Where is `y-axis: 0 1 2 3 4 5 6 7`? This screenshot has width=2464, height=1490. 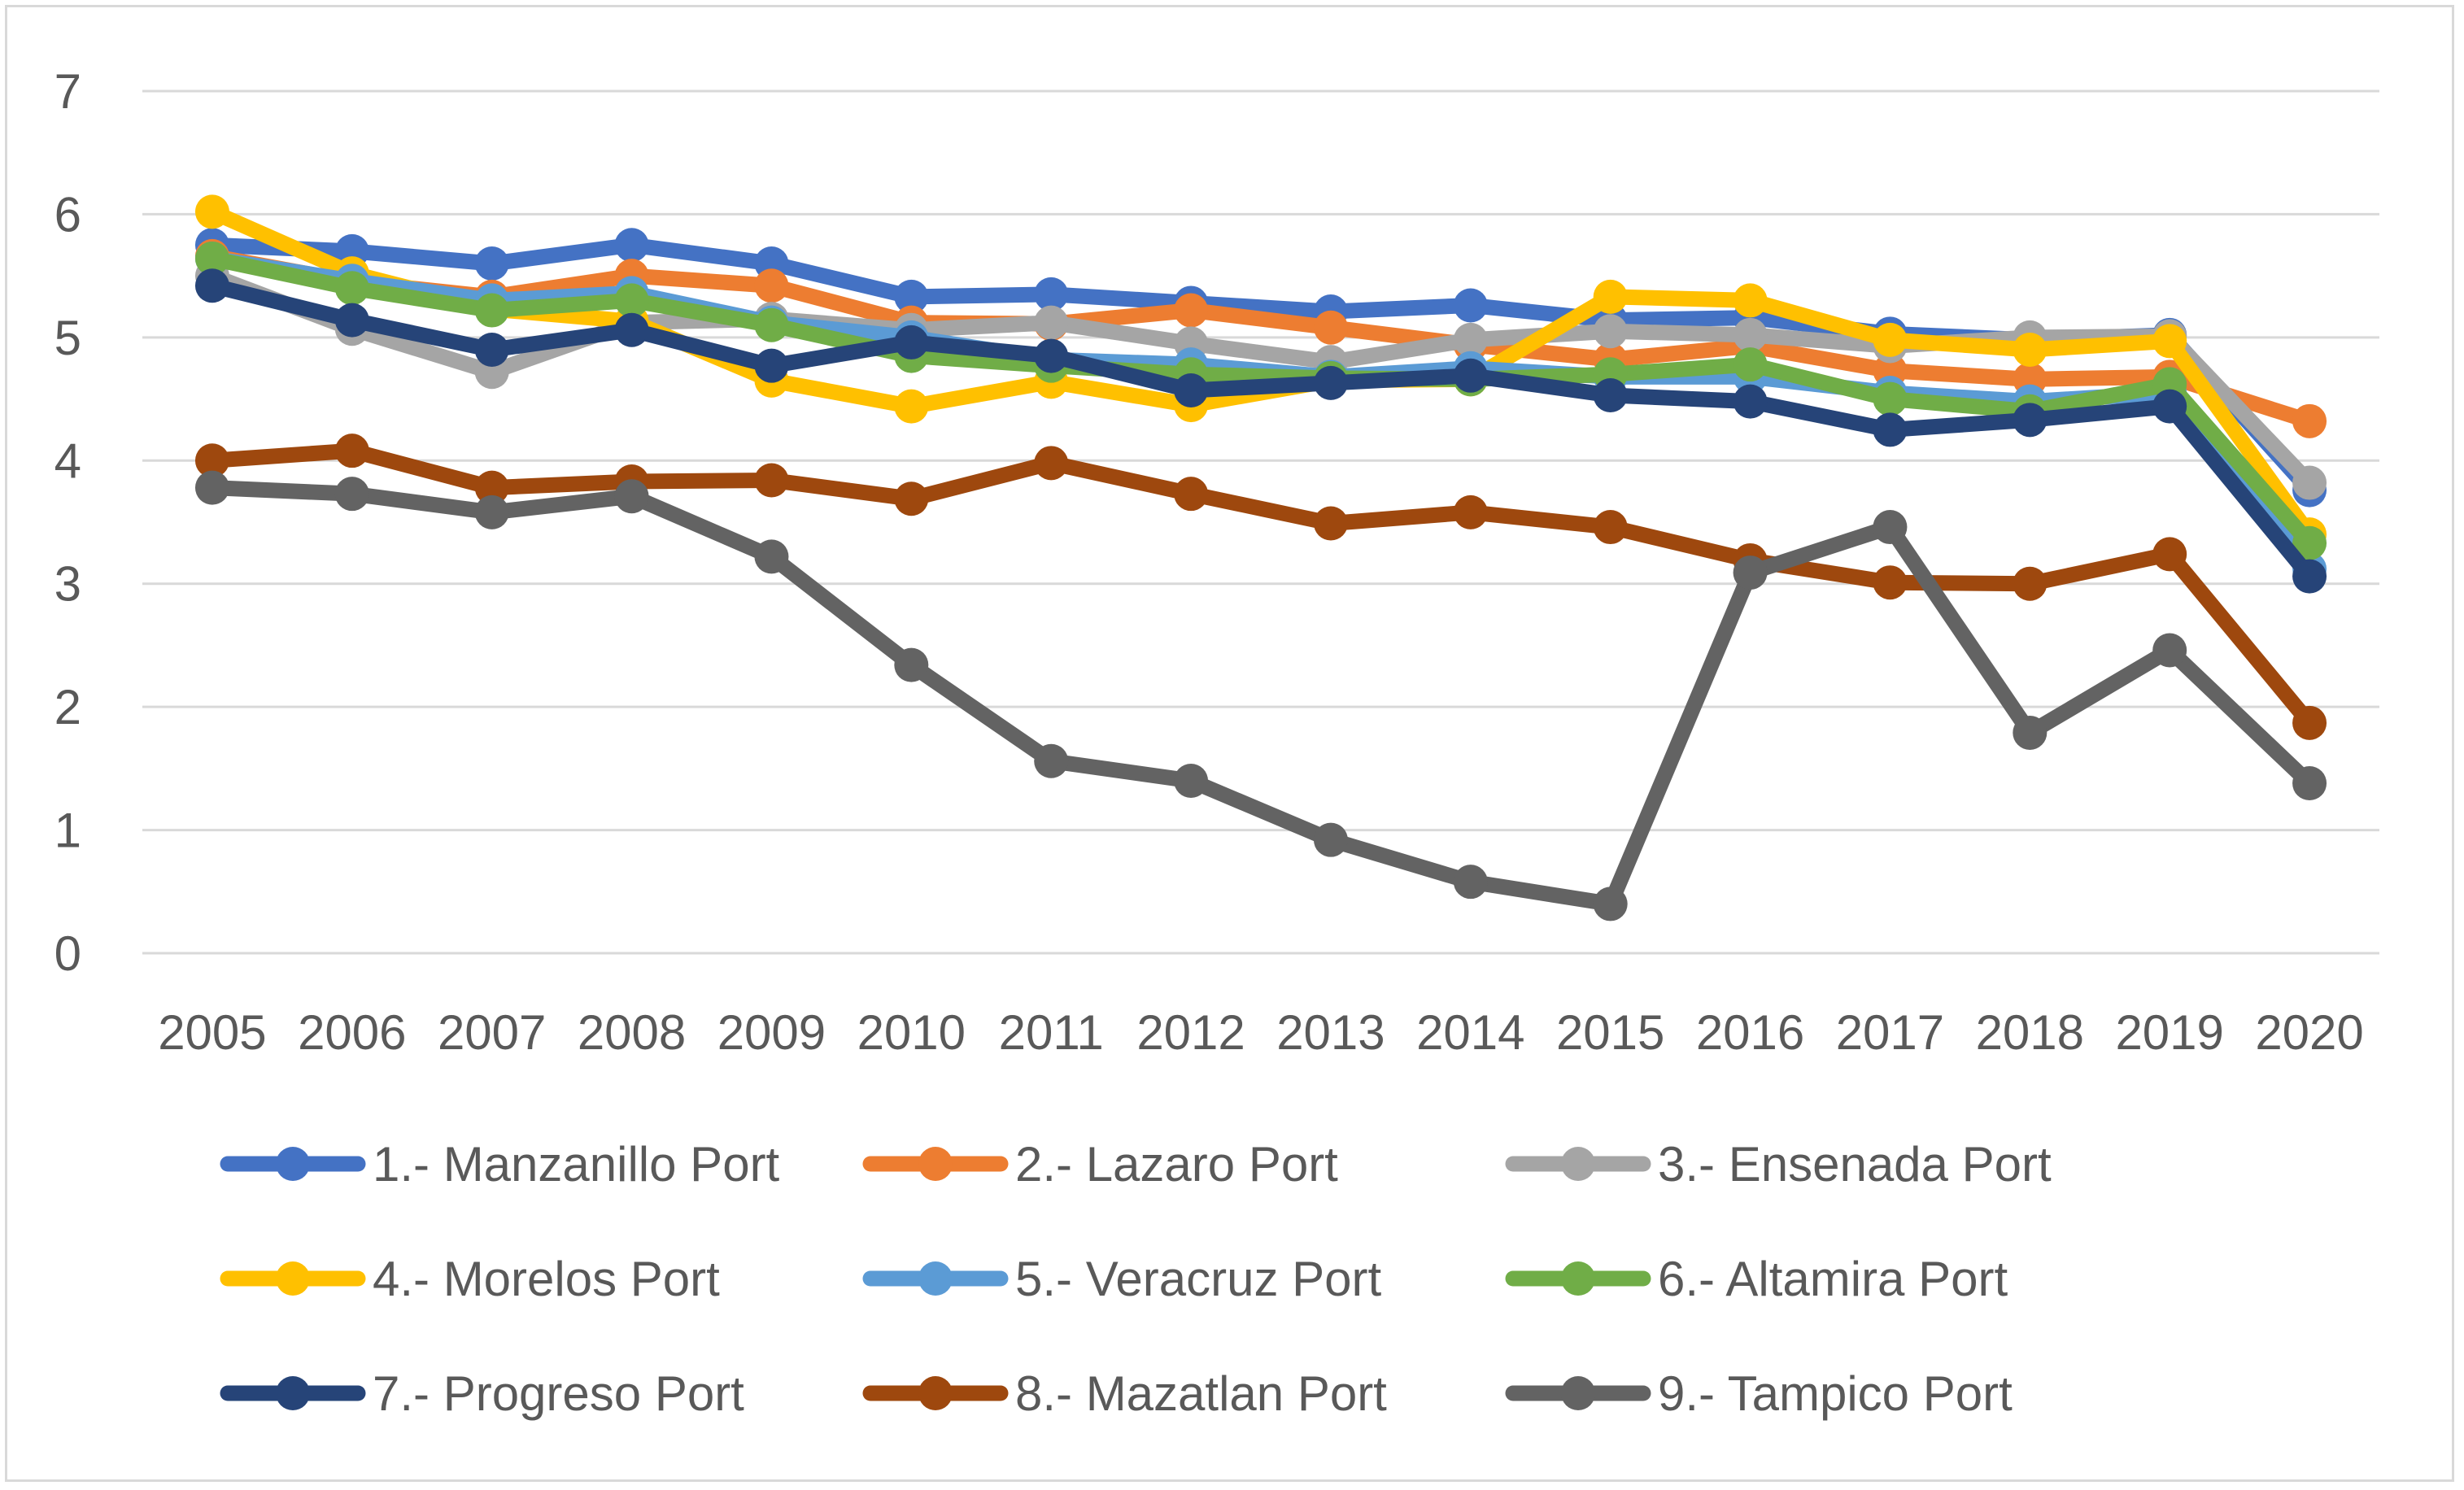
y-axis: 0 1 2 3 4 5 6 7 is located at coordinates (68, 522).